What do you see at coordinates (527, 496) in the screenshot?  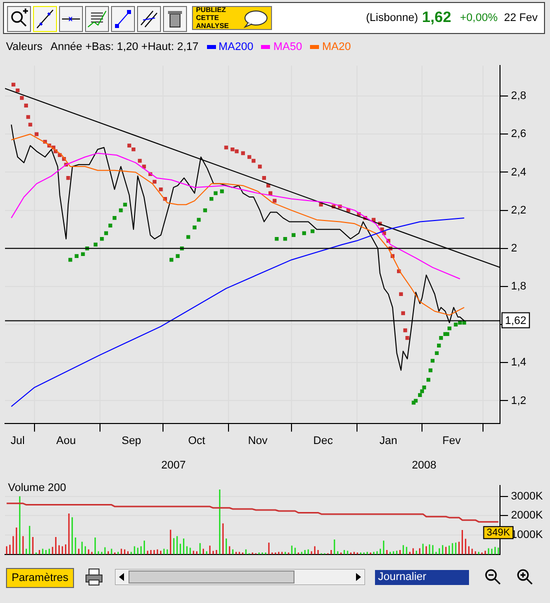 I see `y-tick-label: 3000K` at bounding box center [527, 496].